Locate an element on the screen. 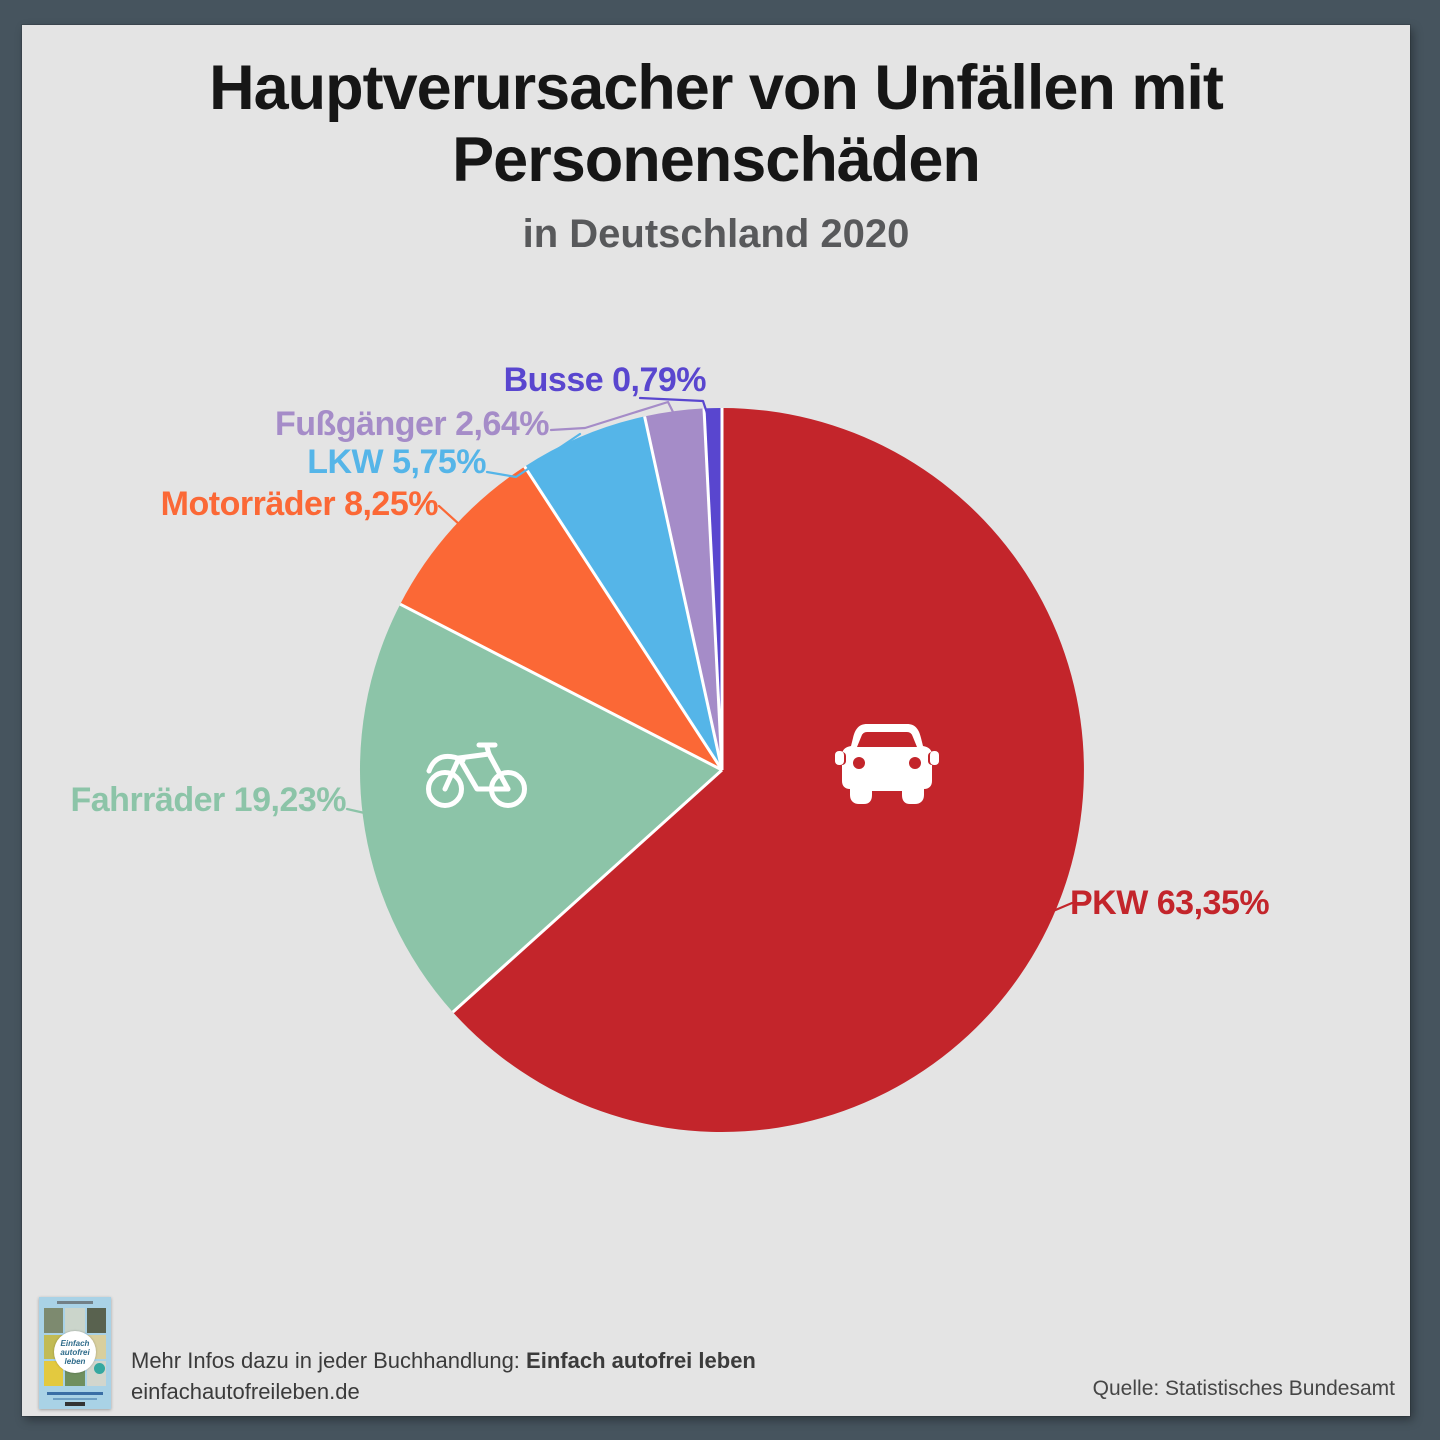 This screenshot has width=1440, height=1440. pie-slice-motorräder is located at coordinates (561, 618).